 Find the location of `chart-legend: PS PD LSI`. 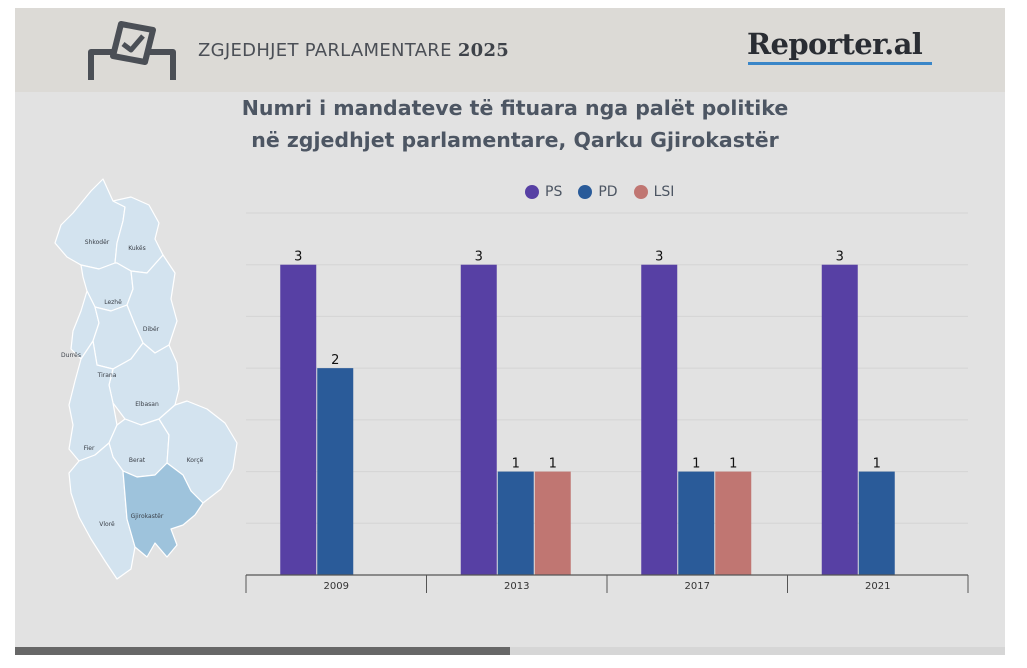

chart-legend: PS PD LSI is located at coordinates (607, 192).